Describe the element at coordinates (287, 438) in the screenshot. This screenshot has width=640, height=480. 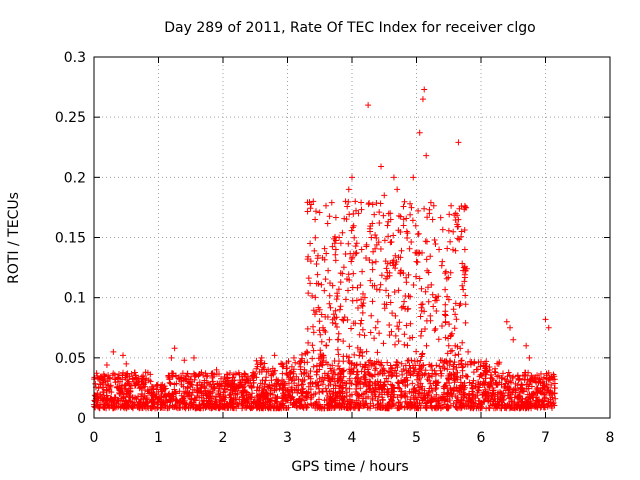
I see `x-tick-label: 3` at that location.